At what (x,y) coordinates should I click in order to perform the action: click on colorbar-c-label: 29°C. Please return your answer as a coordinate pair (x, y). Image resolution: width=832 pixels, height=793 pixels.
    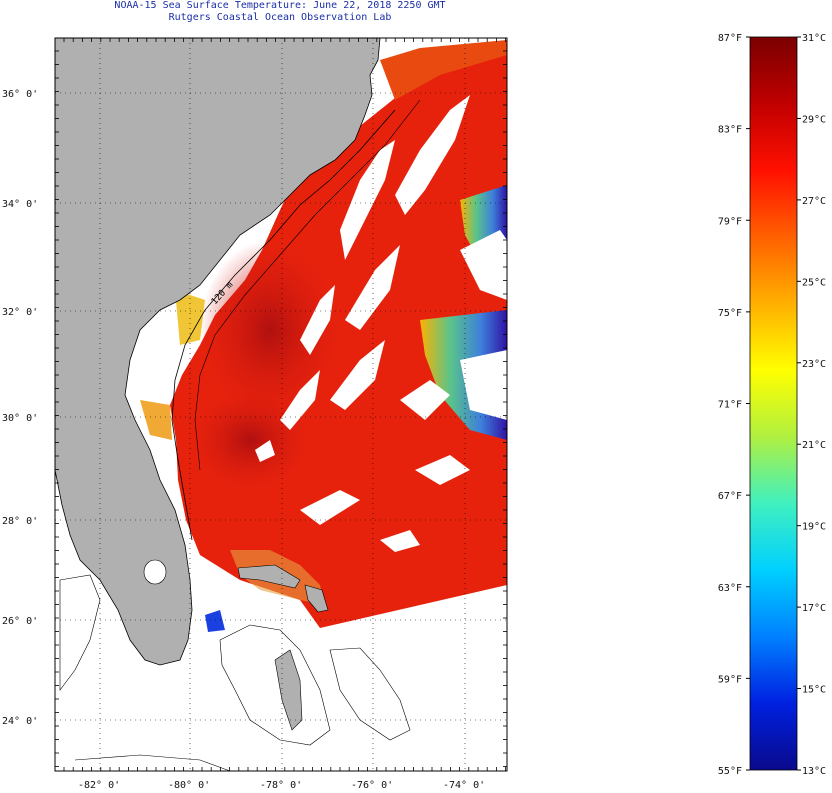
    Looking at the image, I should click on (814, 119).